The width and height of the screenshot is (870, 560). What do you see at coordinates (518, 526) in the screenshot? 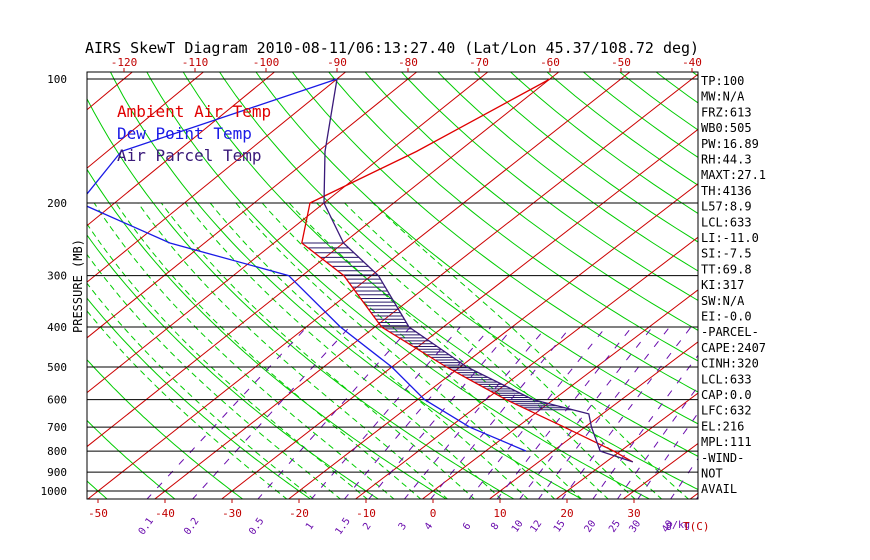
I see `mixing-ratio-tick-label: 10` at bounding box center [518, 526].